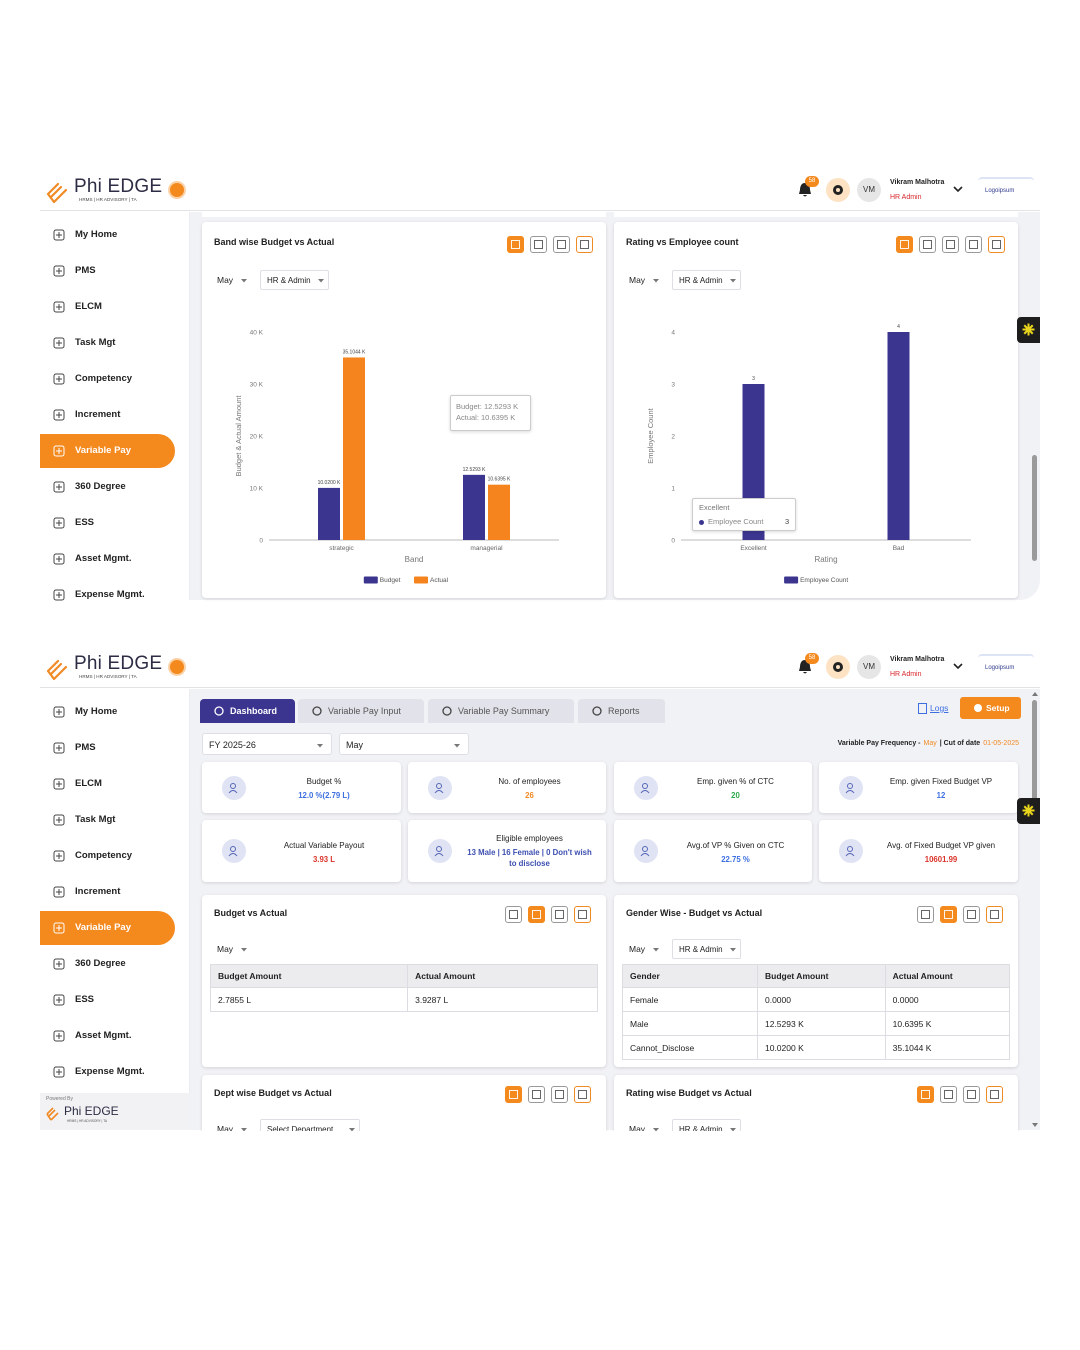 Image resolution: width=1080 pixels, height=1350 pixels. What do you see at coordinates (917, 182) in the screenshot?
I see `user-name: Vikram Malhotra` at bounding box center [917, 182].